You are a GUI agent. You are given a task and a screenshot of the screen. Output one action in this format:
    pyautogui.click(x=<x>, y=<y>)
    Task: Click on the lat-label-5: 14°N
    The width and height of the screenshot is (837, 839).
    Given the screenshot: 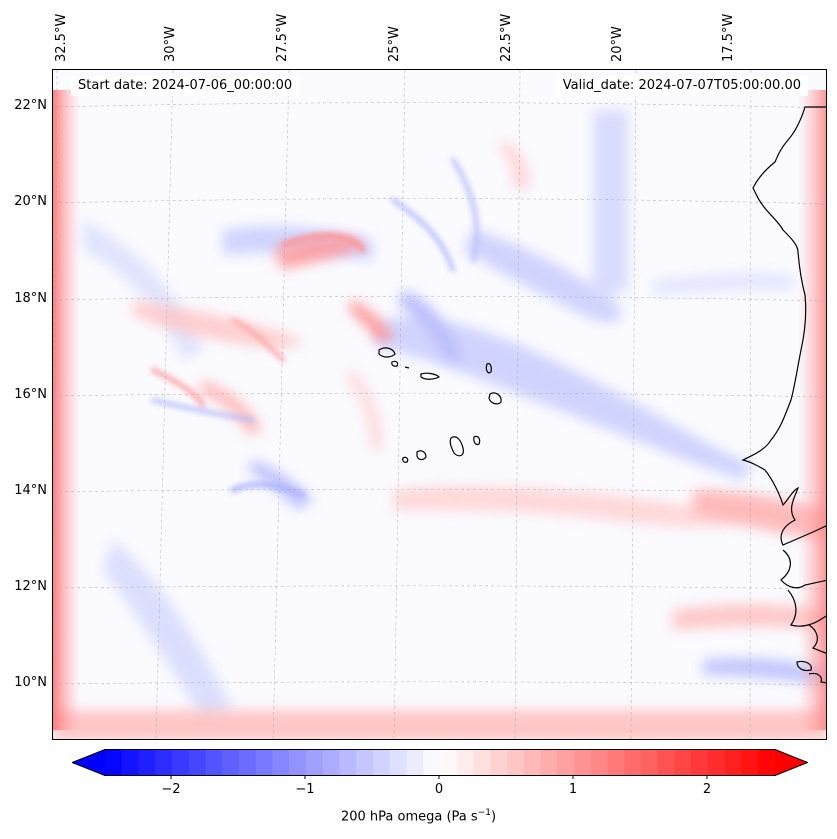 What is the action you would take?
    pyautogui.click(x=30, y=490)
    